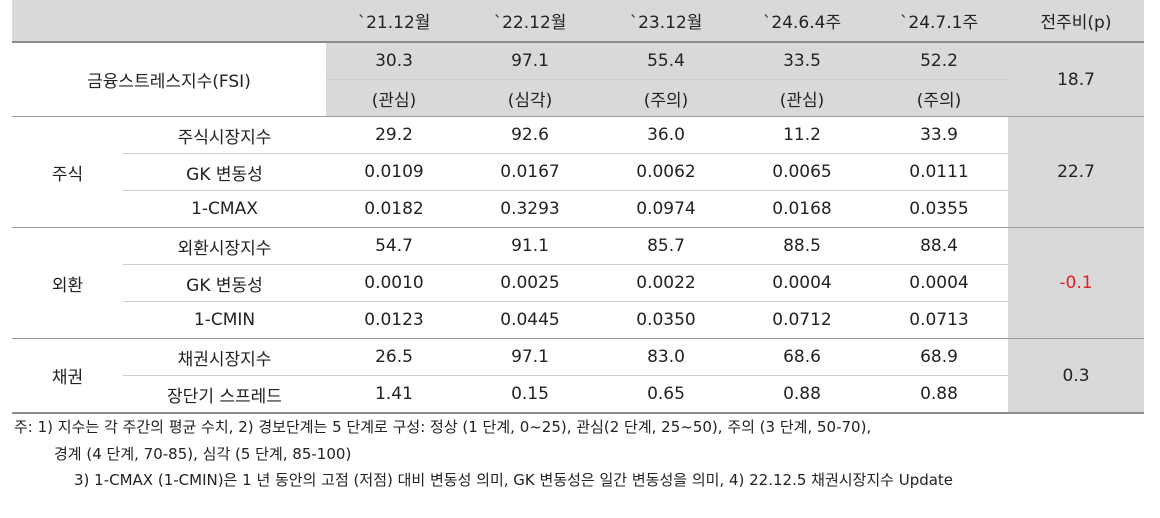 The height and width of the screenshot is (518, 1160). I want to click on header-blank, so click(169, 21).